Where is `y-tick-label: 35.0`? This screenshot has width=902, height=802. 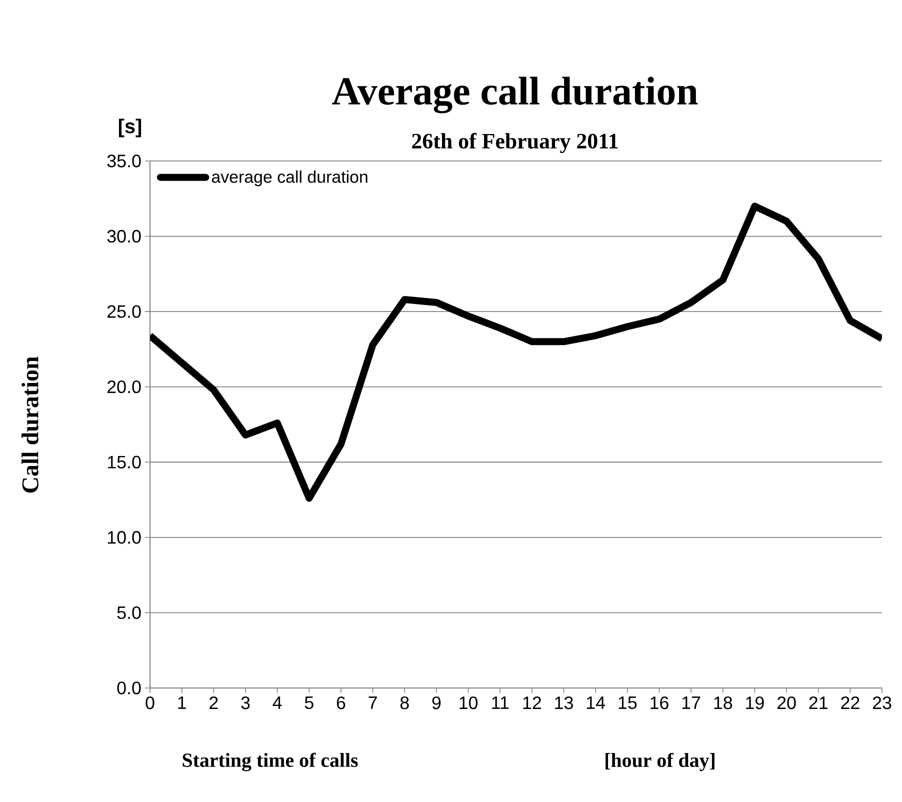
y-tick-label: 35.0 is located at coordinates (124, 161).